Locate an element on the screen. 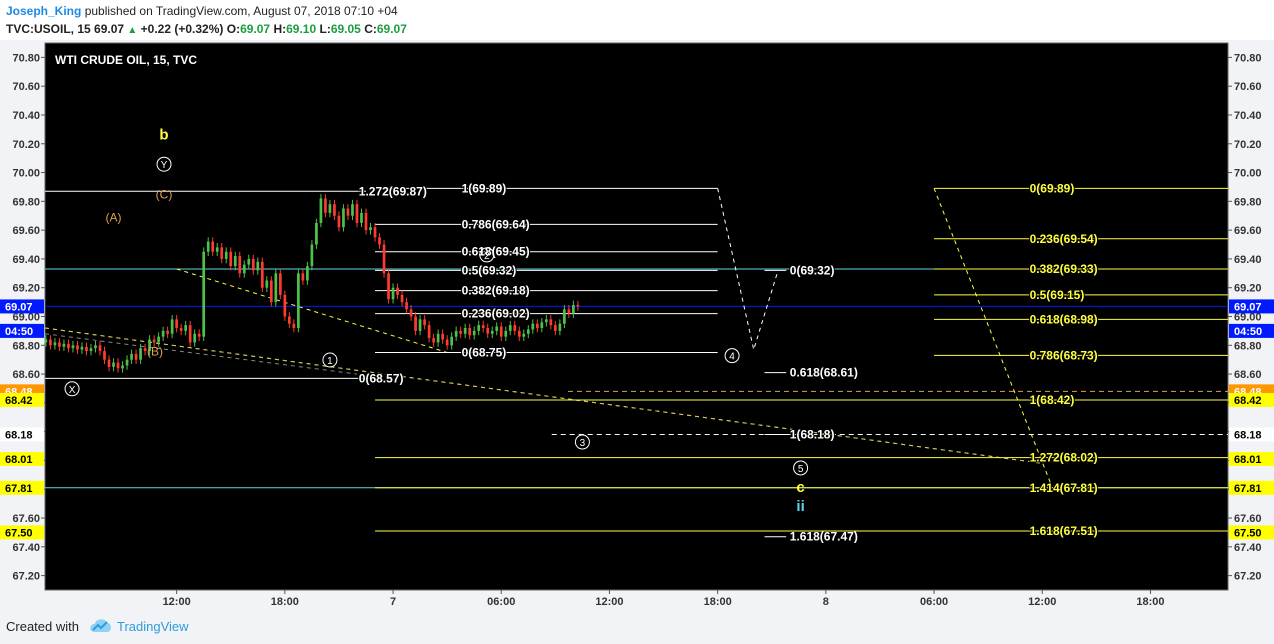 This screenshot has width=1274, height=644. fib-level-label: 1(69.89) is located at coordinates (484, 188).